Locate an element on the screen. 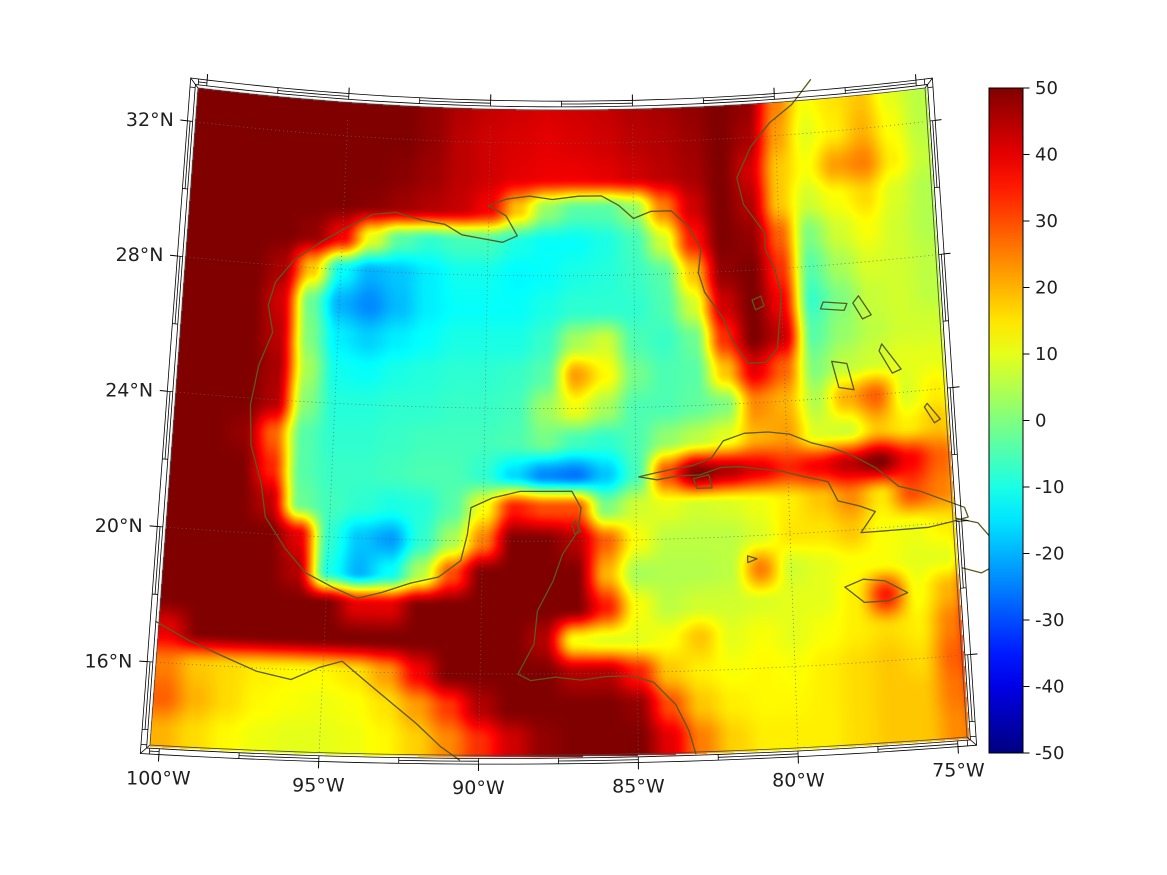 This screenshot has width=1167, height=875. colorbar-gradient is located at coordinates (1006, 420).